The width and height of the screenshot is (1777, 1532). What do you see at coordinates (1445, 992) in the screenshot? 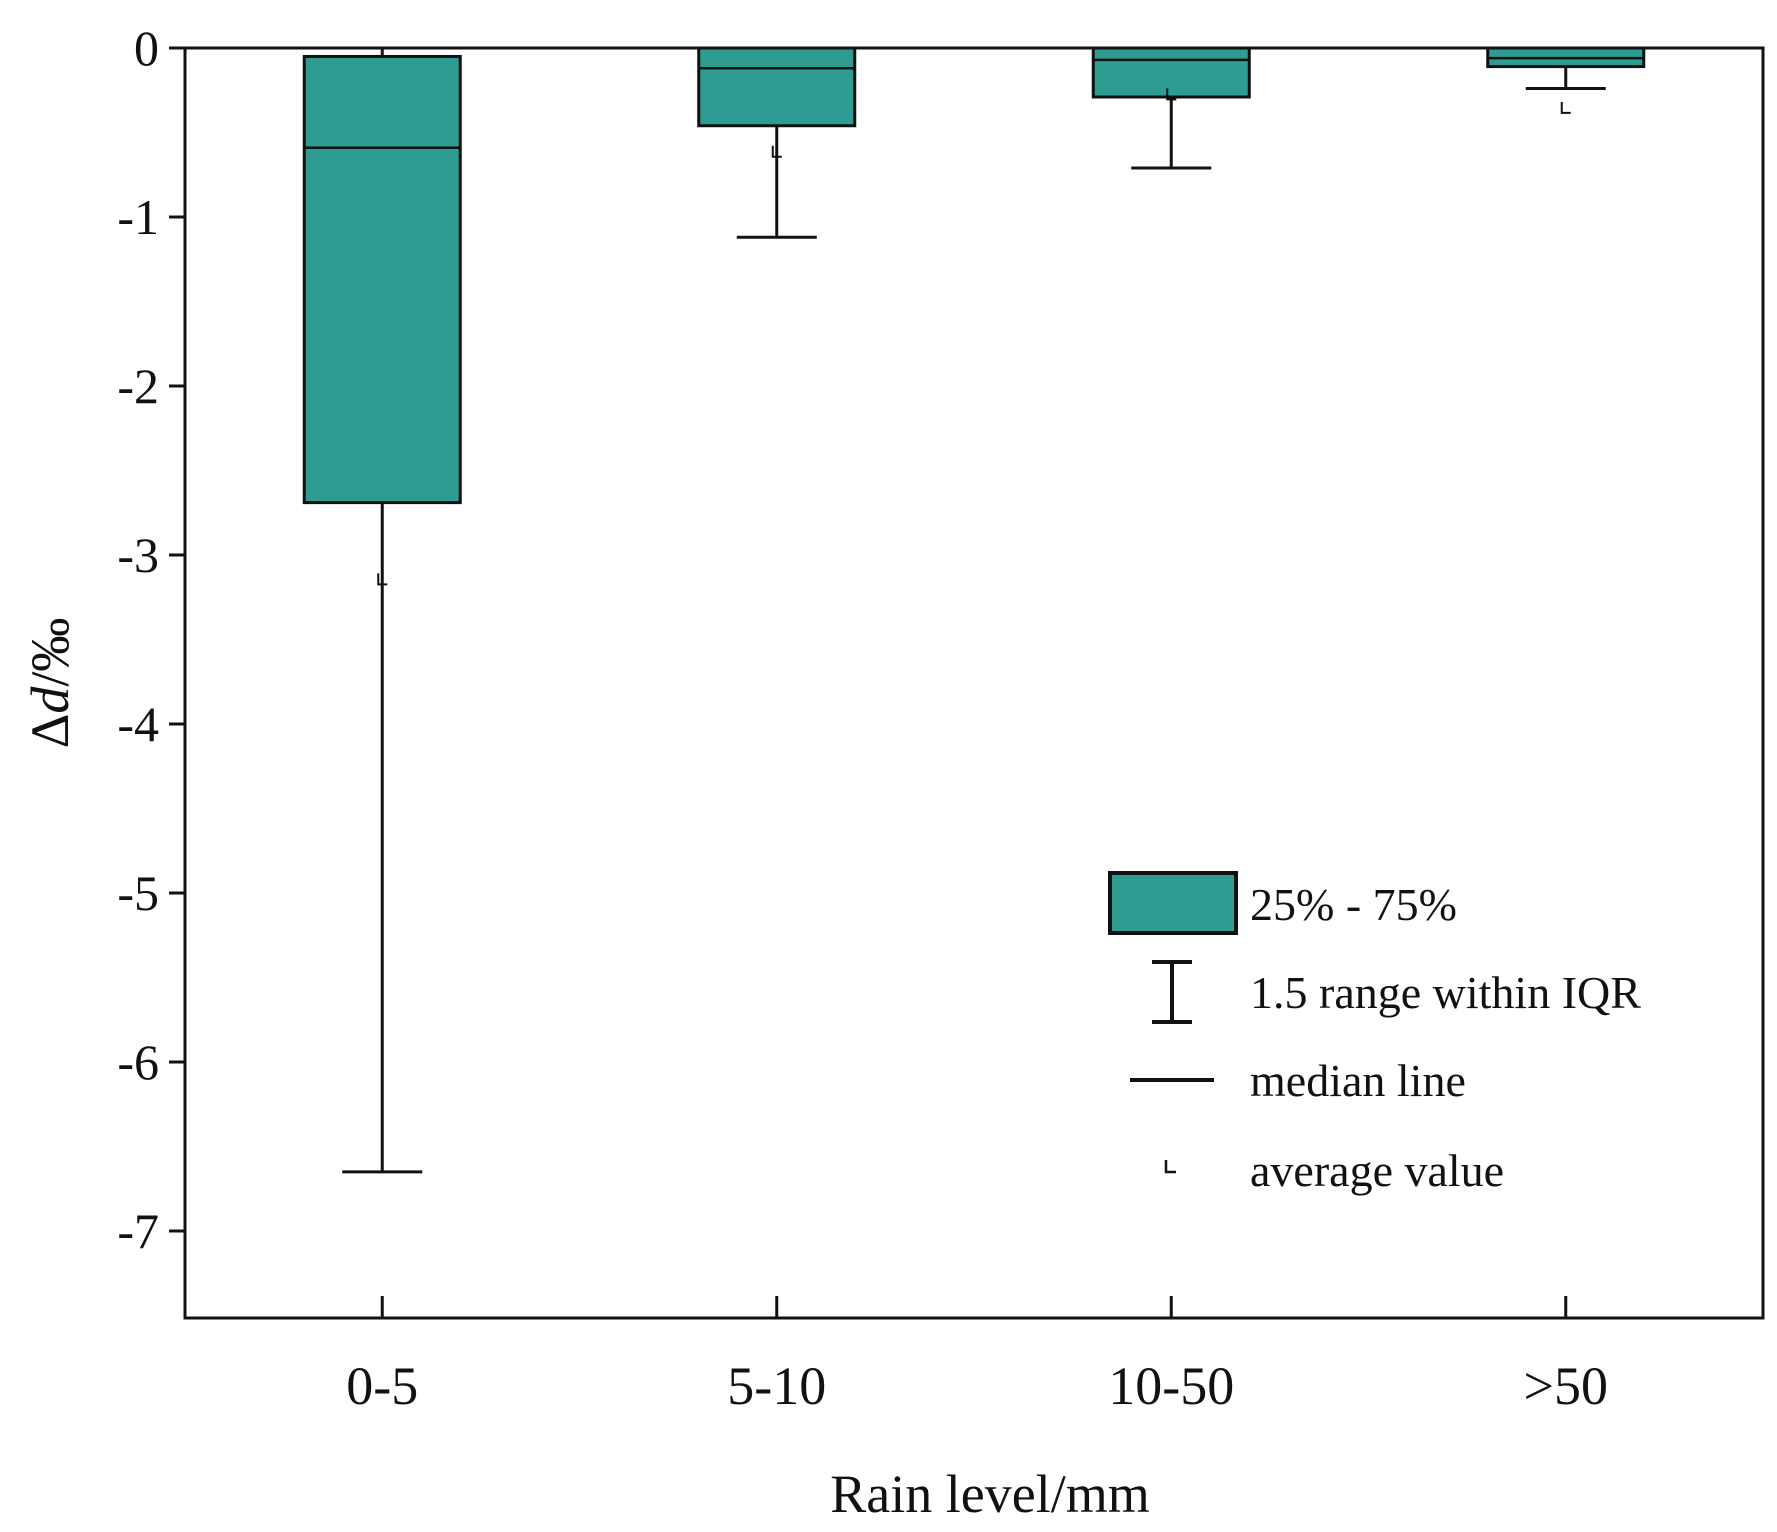
I see `legend-label-whisker: 1.5 range within IQR` at bounding box center [1445, 992].